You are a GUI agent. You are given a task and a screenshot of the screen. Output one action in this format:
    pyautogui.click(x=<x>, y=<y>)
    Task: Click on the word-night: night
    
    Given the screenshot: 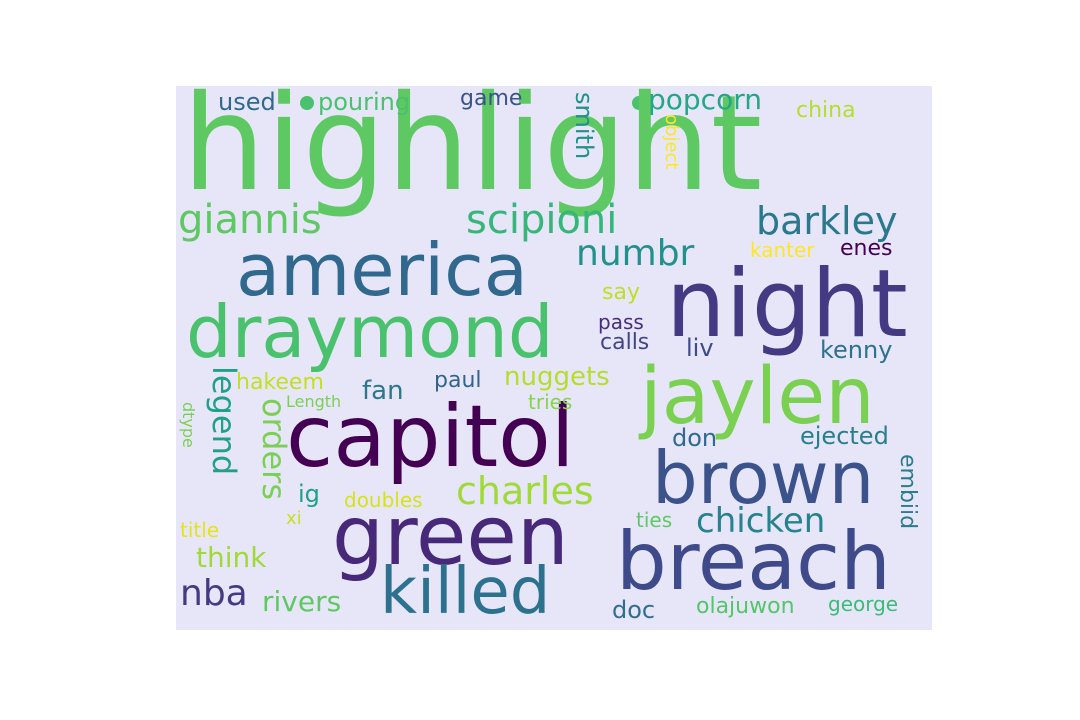 What is the action you would take?
    pyautogui.click(x=787, y=304)
    